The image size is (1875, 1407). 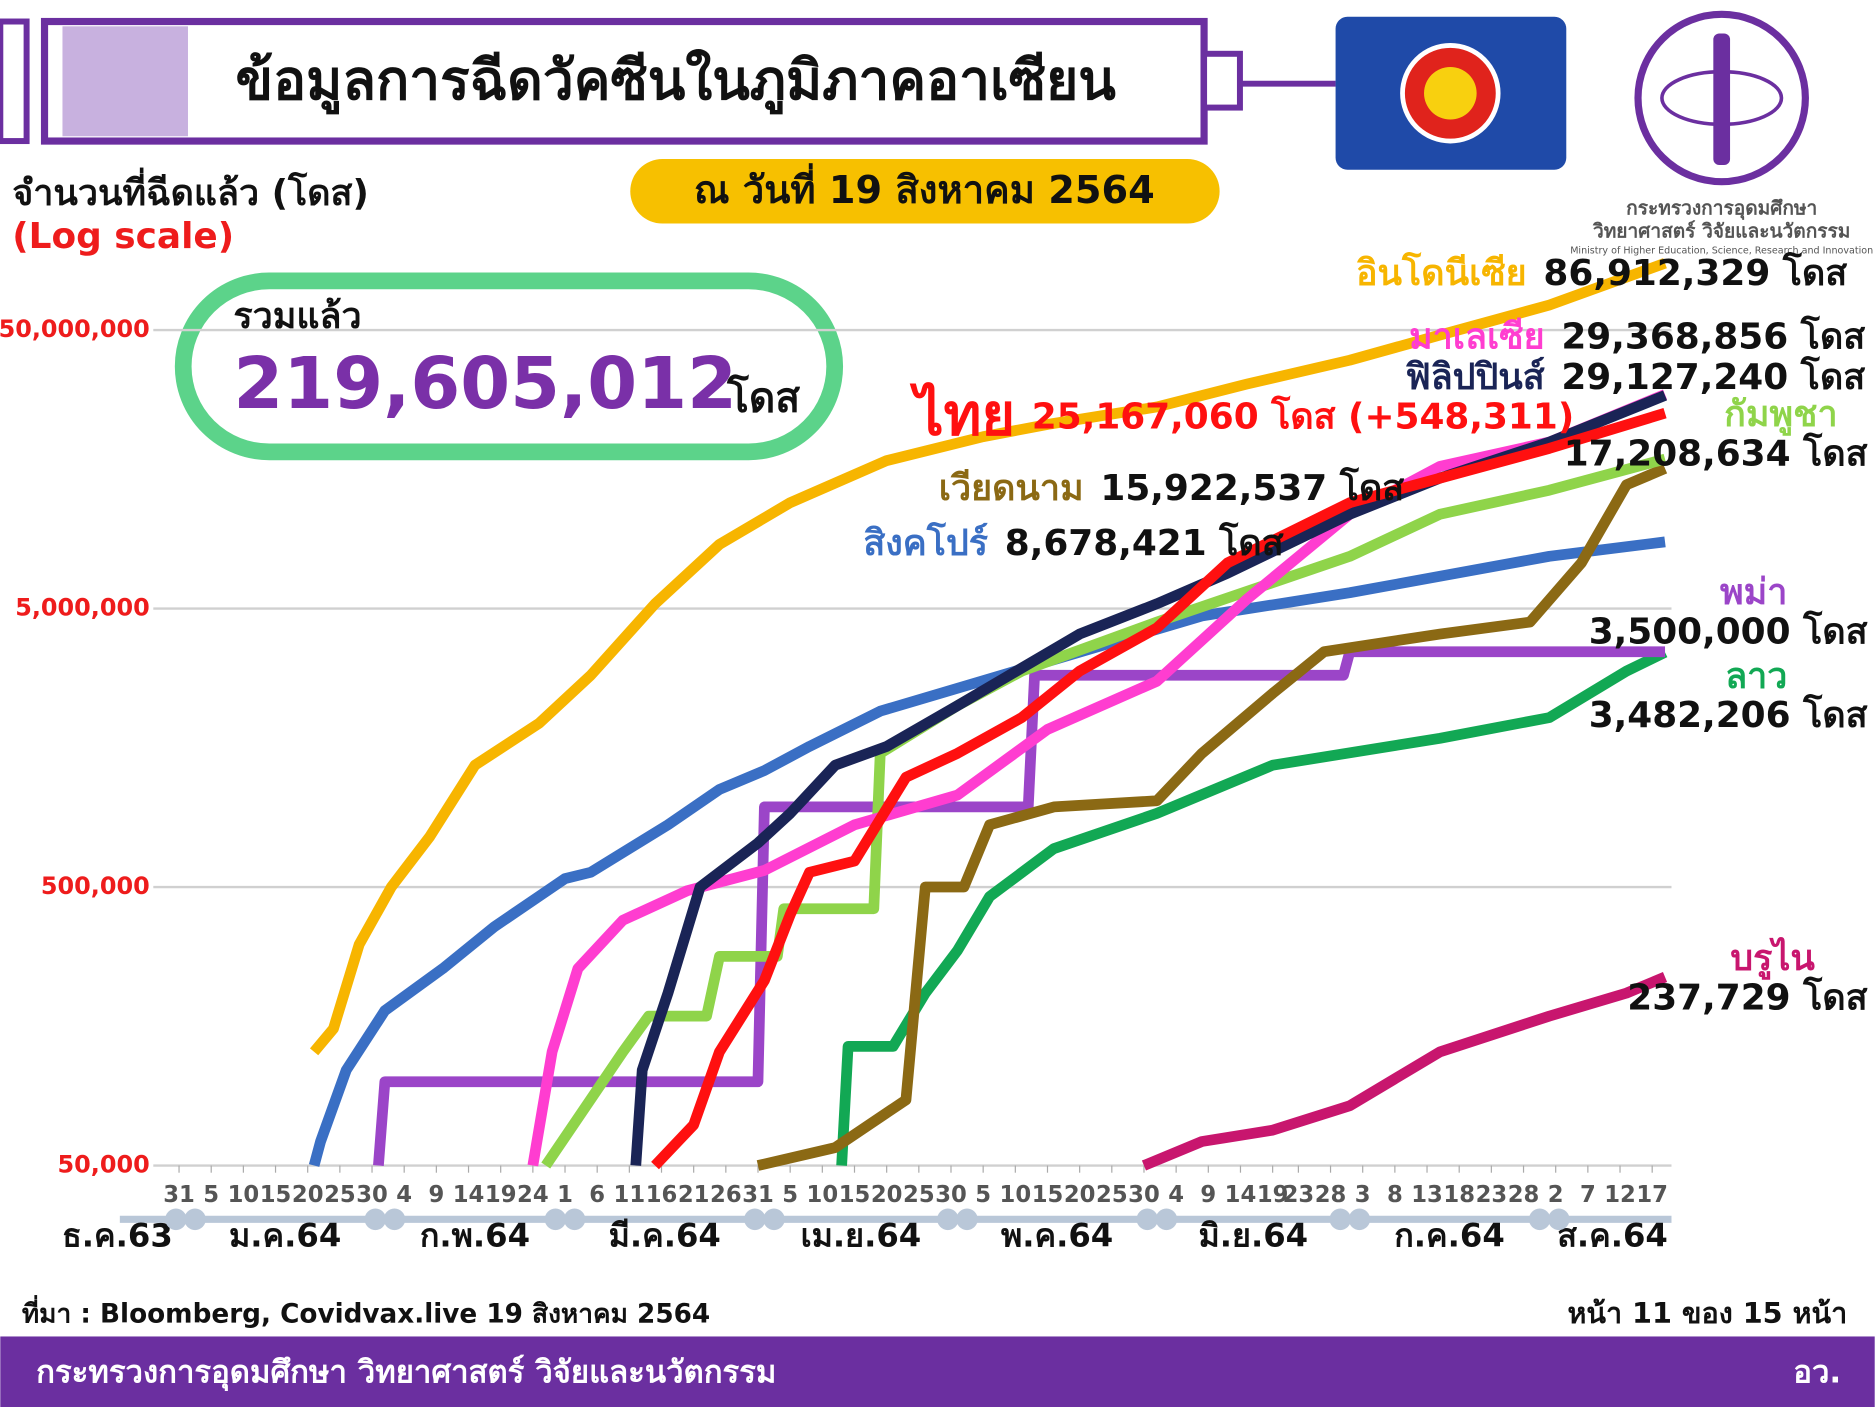 What do you see at coordinates (1695, 272) in the screenshot?
I see `end-label: 86,912,329 โดส` at bounding box center [1695, 272].